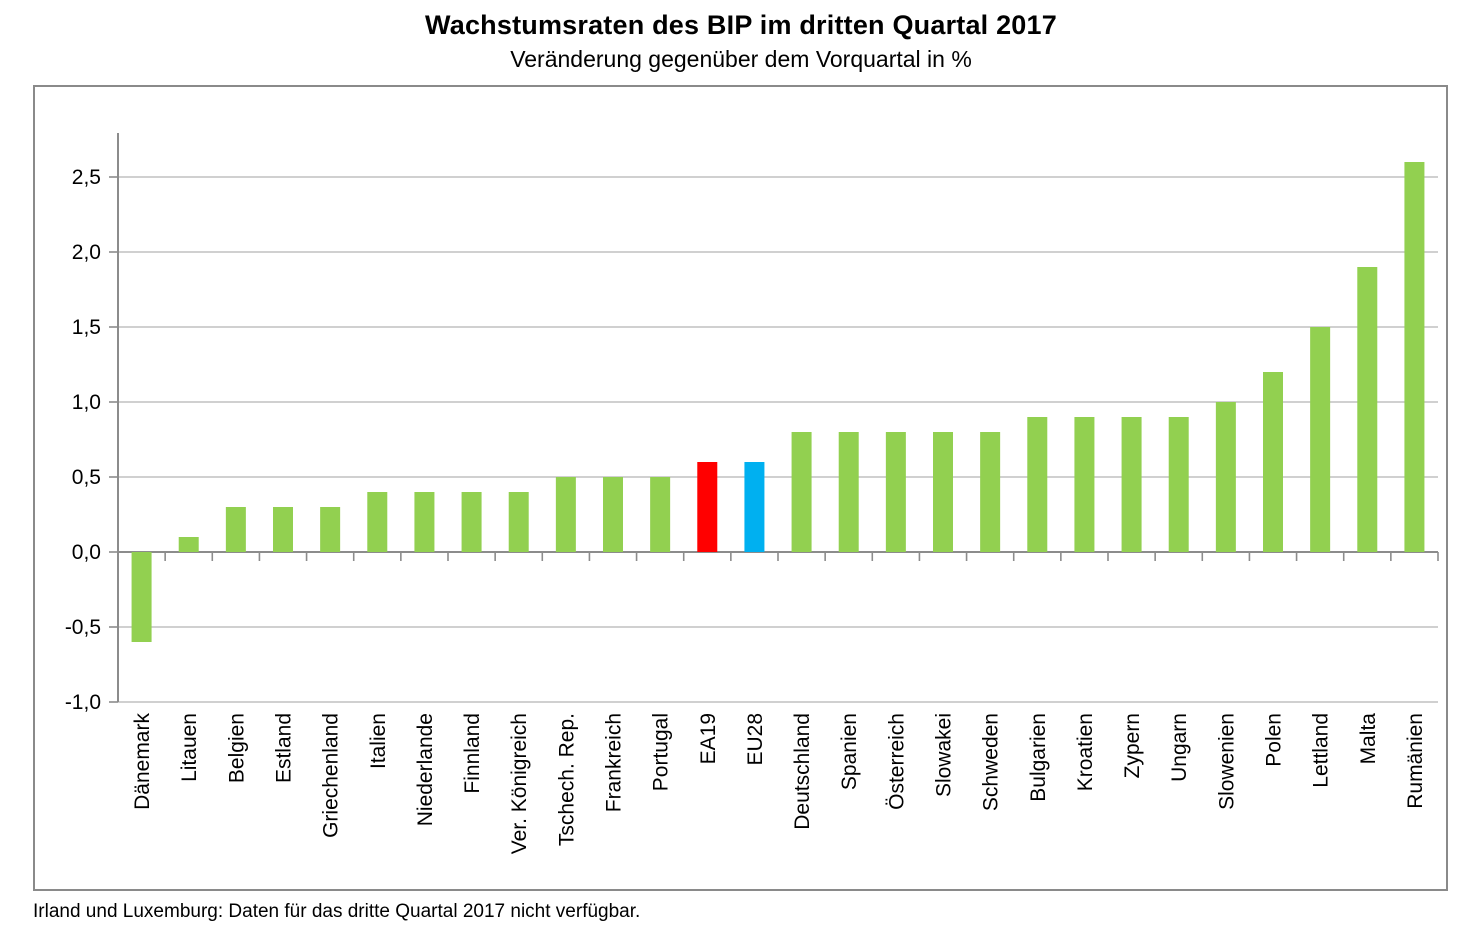  I want to click on x-category-label-malta: Malta, so click(1368, 739).